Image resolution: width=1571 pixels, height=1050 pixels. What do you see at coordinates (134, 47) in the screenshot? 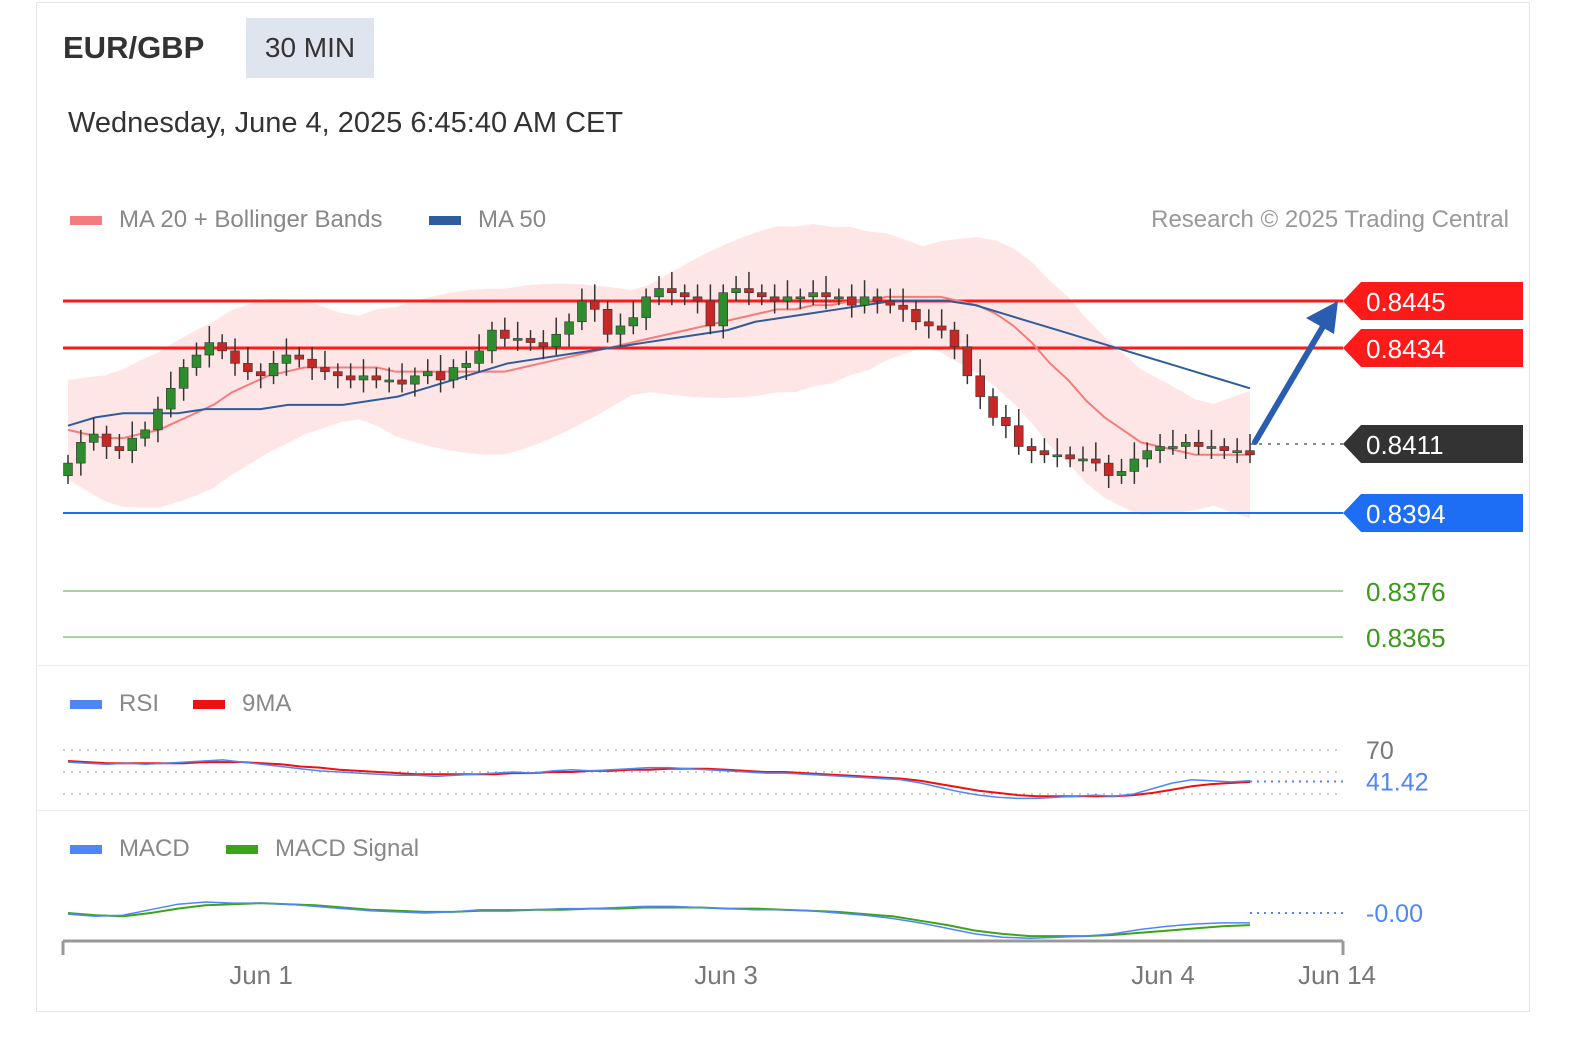
I see `symbol-title: EUR/GBP` at bounding box center [134, 47].